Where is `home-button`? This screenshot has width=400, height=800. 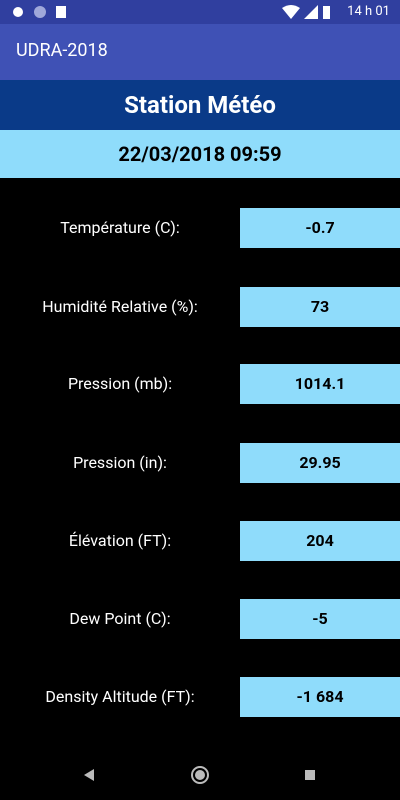
home-button is located at coordinates (200, 775).